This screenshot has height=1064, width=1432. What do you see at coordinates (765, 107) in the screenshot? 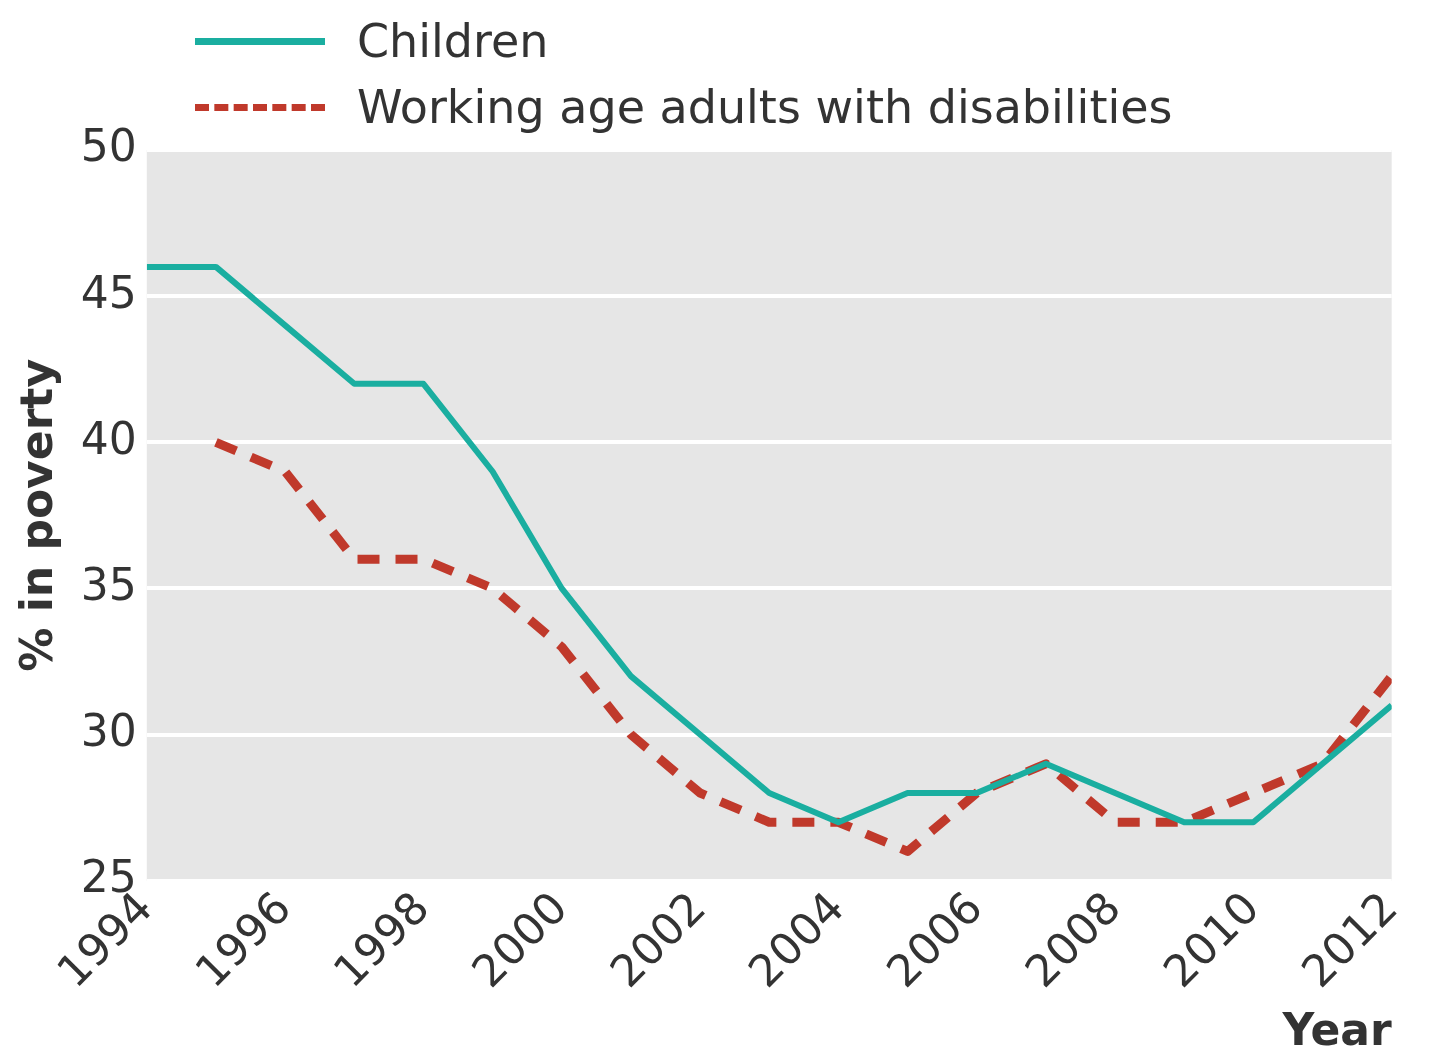
I see `legend-label: Working age adults with disabilities` at bounding box center [765, 107].